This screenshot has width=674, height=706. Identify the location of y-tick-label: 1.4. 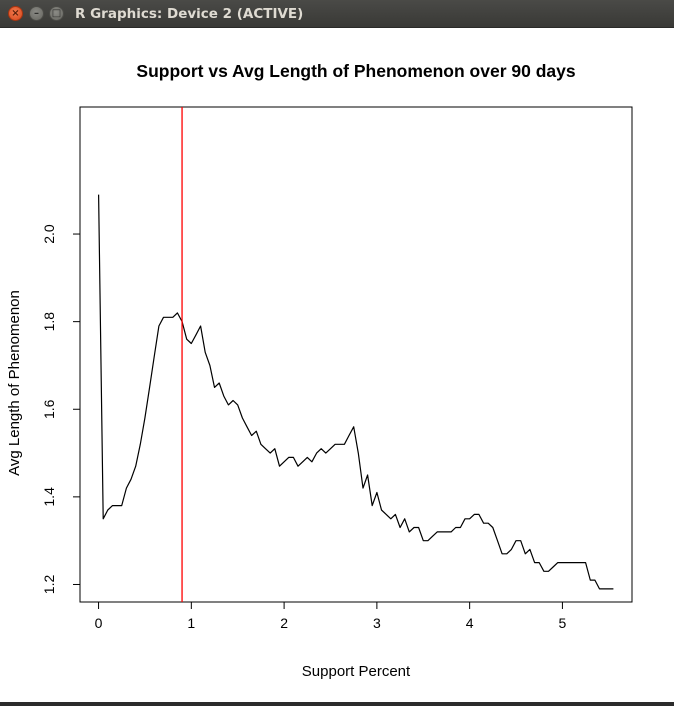
(49, 497).